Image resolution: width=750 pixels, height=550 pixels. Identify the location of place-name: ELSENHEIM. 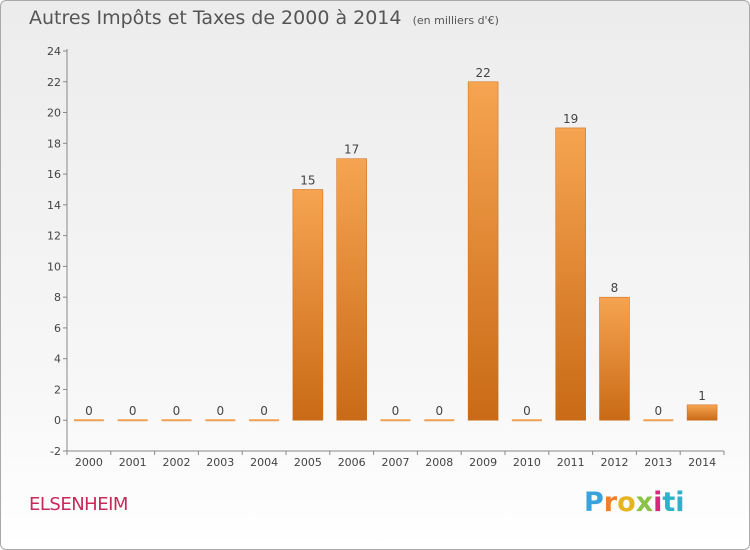
(78, 504).